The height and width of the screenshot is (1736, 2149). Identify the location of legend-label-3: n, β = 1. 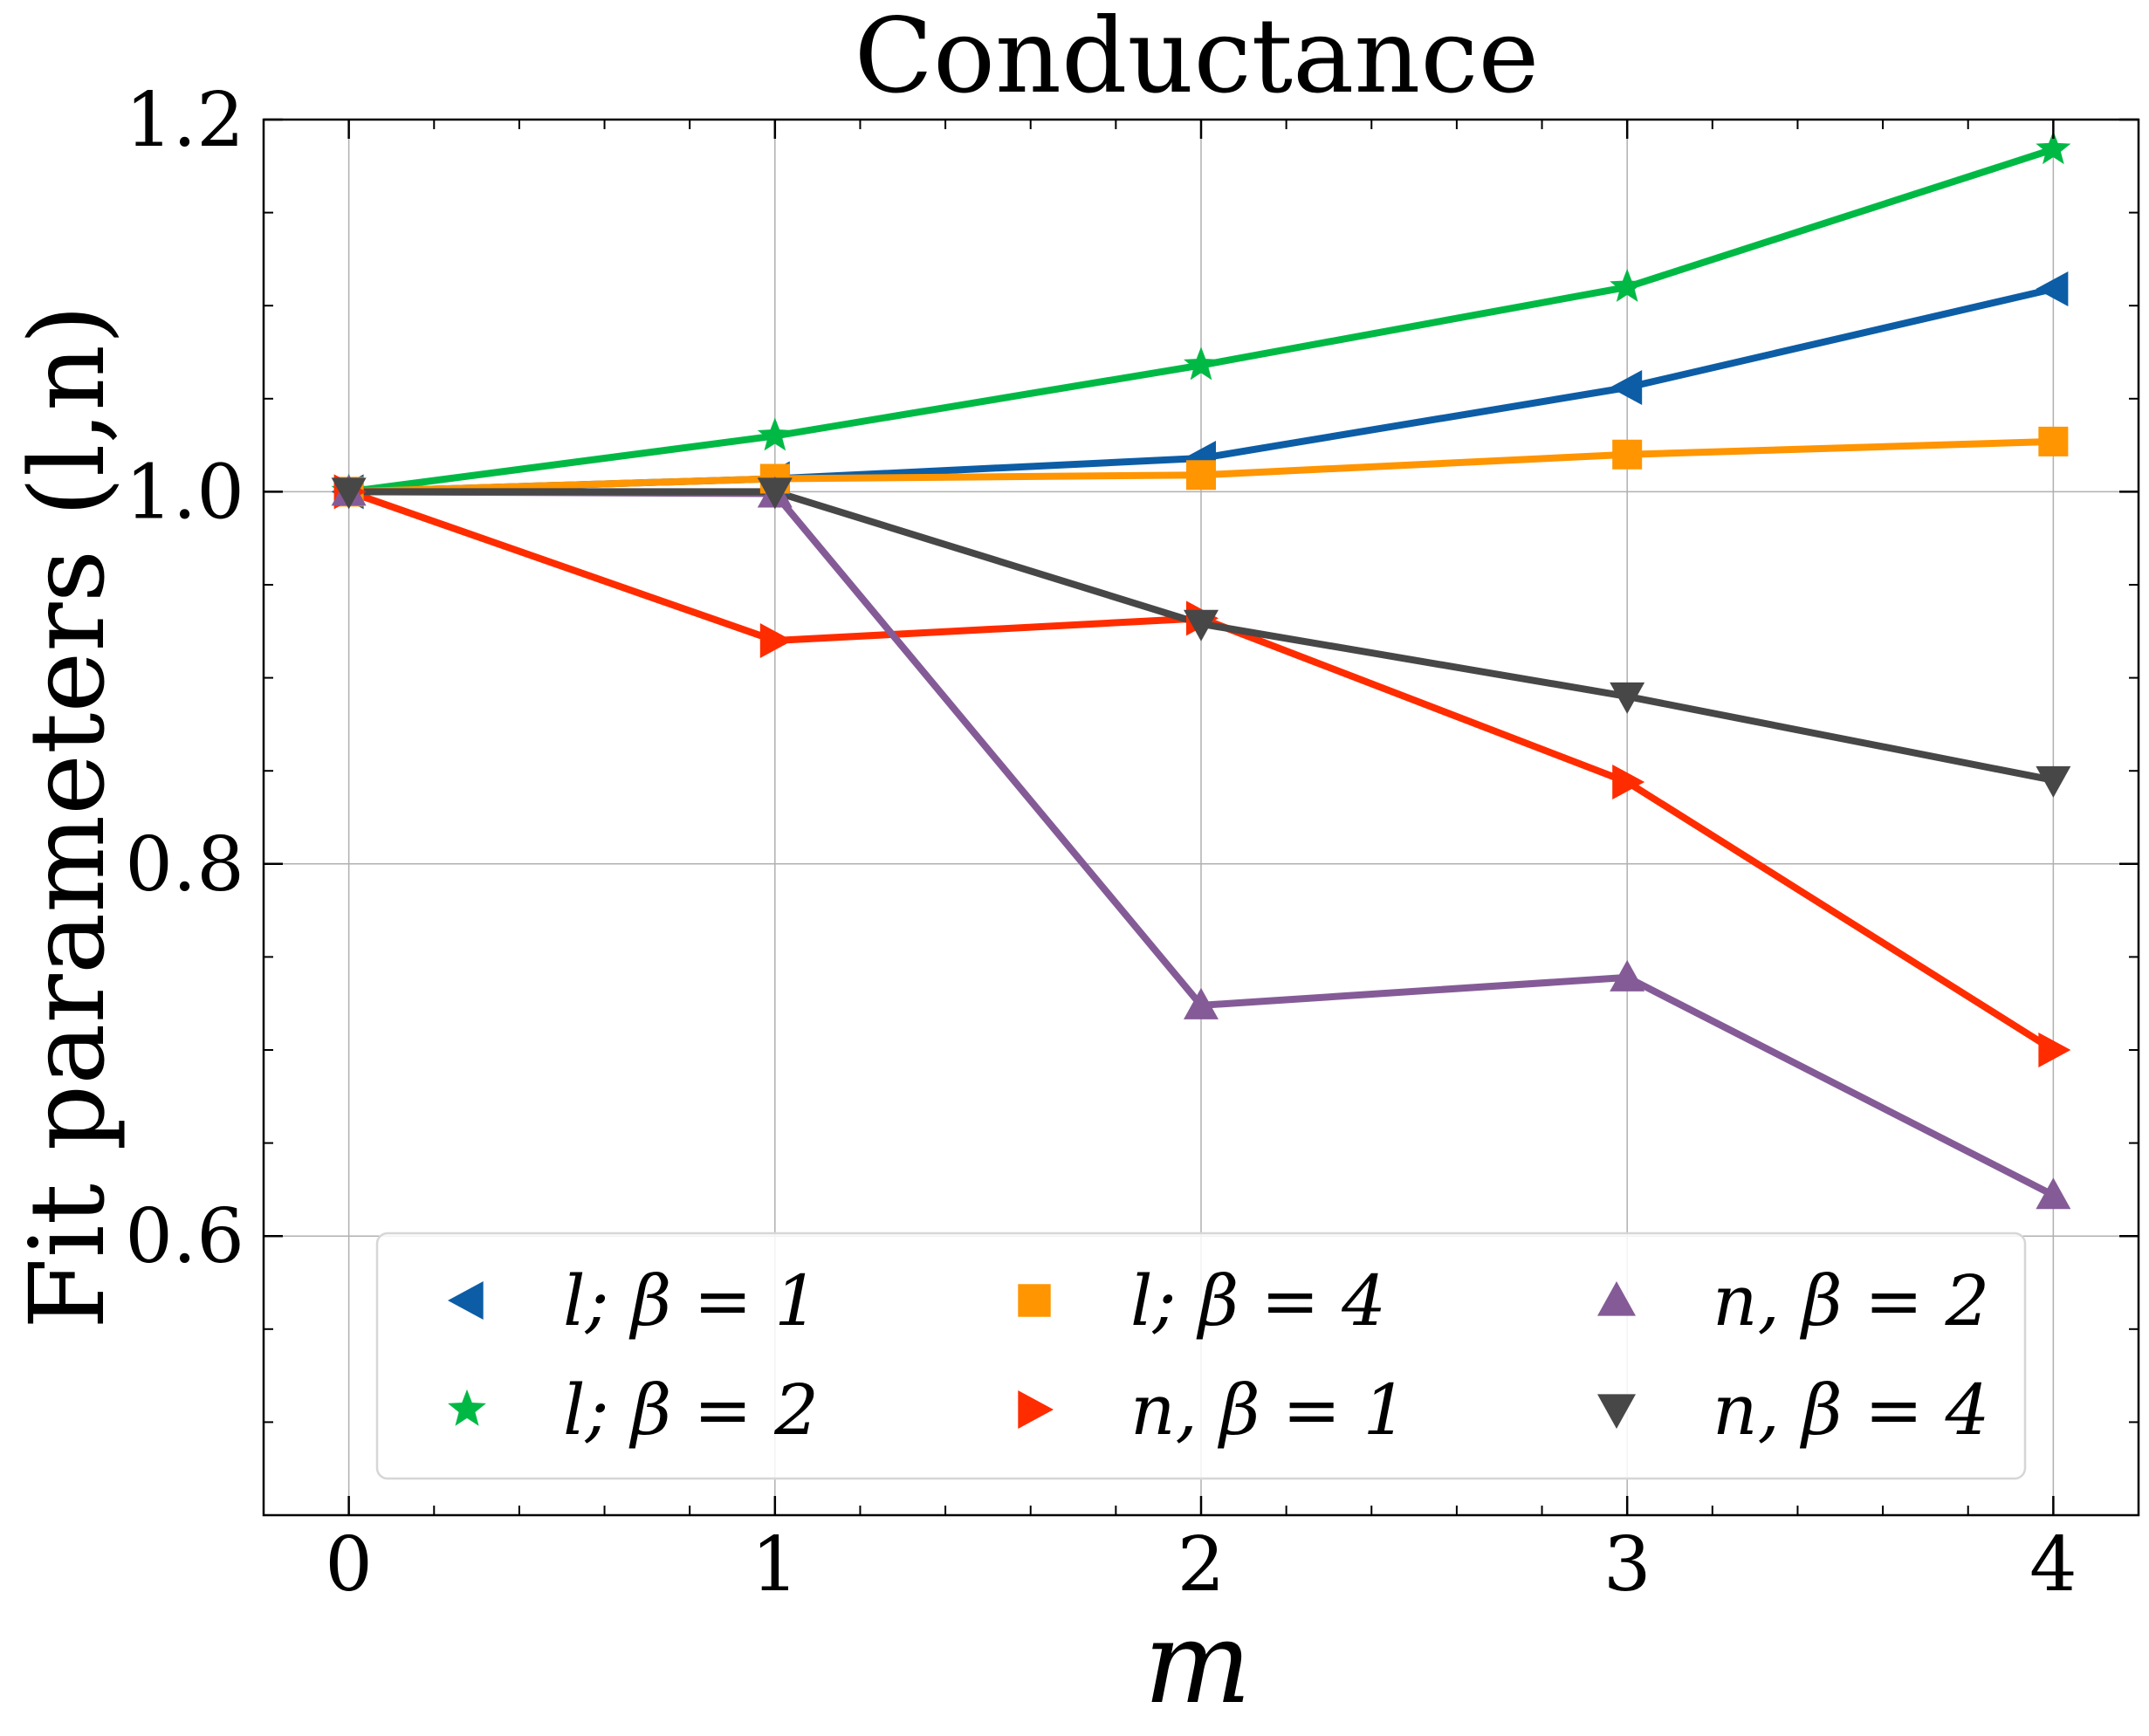
(1268, 1410).